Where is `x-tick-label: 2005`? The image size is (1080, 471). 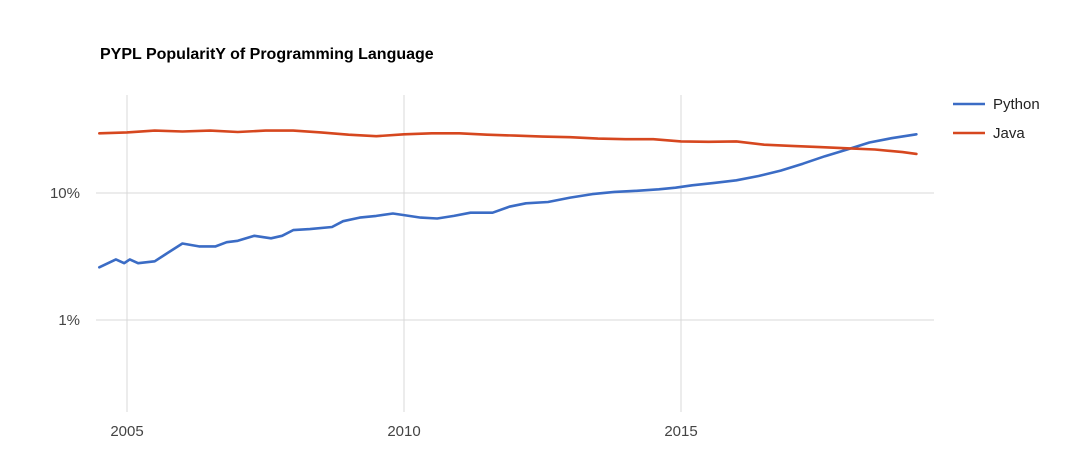 x-tick-label: 2005 is located at coordinates (126, 431).